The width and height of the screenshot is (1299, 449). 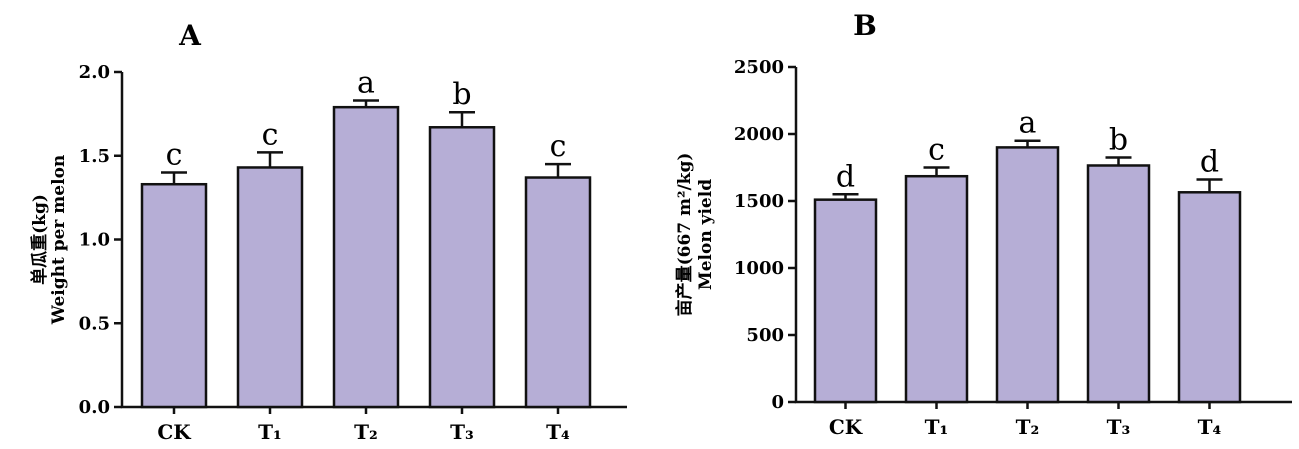 I want to click on y-tick-label: 1.5, so click(x=94, y=156).